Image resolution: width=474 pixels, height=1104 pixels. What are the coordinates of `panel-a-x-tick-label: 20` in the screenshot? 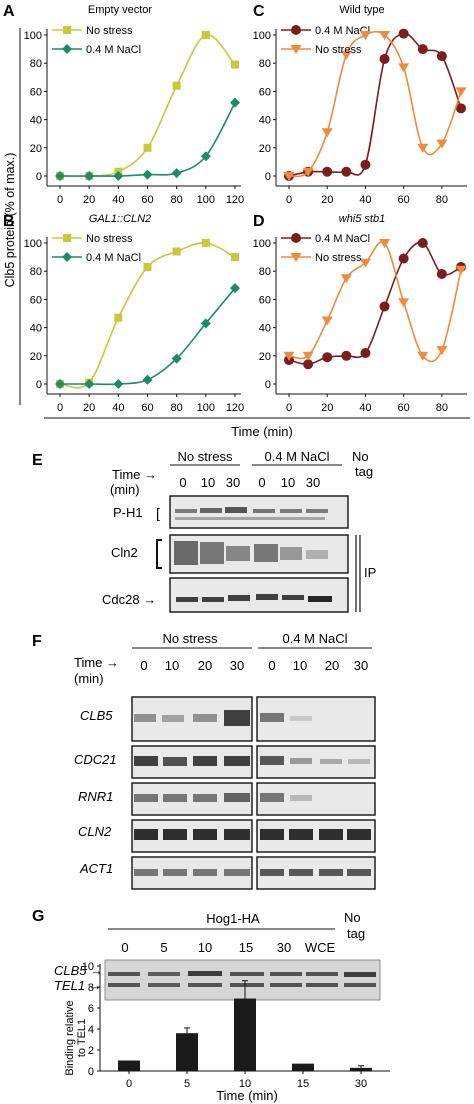 It's located at (89, 200).